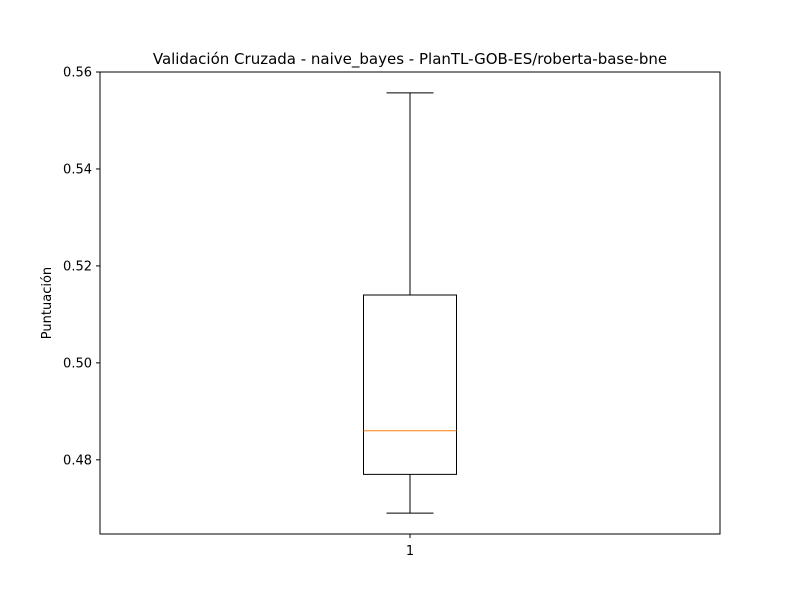 The width and height of the screenshot is (800, 604). Describe the element at coordinates (47, 303) in the screenshot. I see `y-axis-label: Puntuación` at that location.